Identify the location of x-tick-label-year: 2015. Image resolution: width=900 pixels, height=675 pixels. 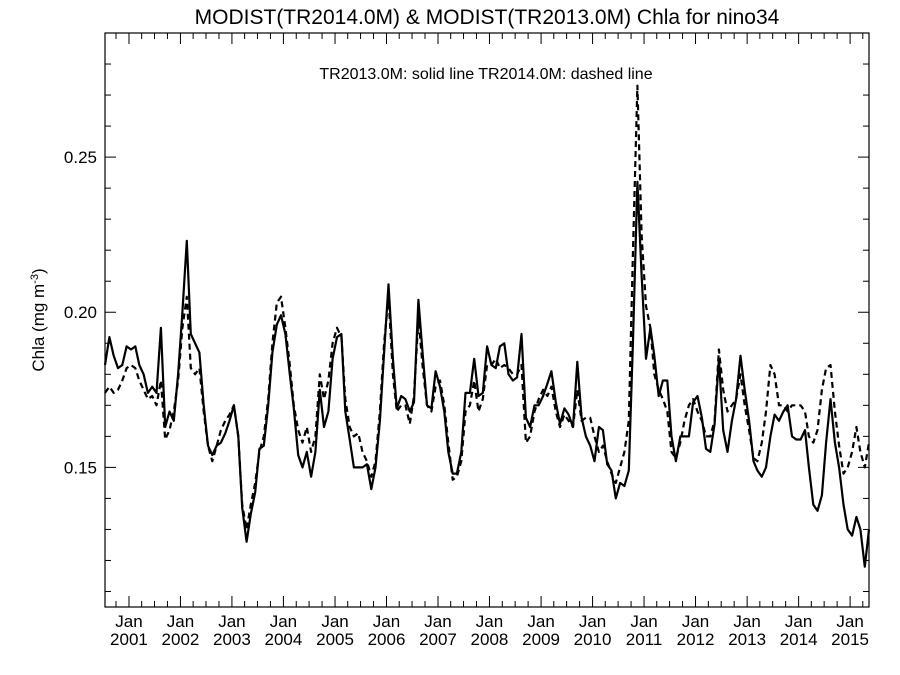
(850, 639).